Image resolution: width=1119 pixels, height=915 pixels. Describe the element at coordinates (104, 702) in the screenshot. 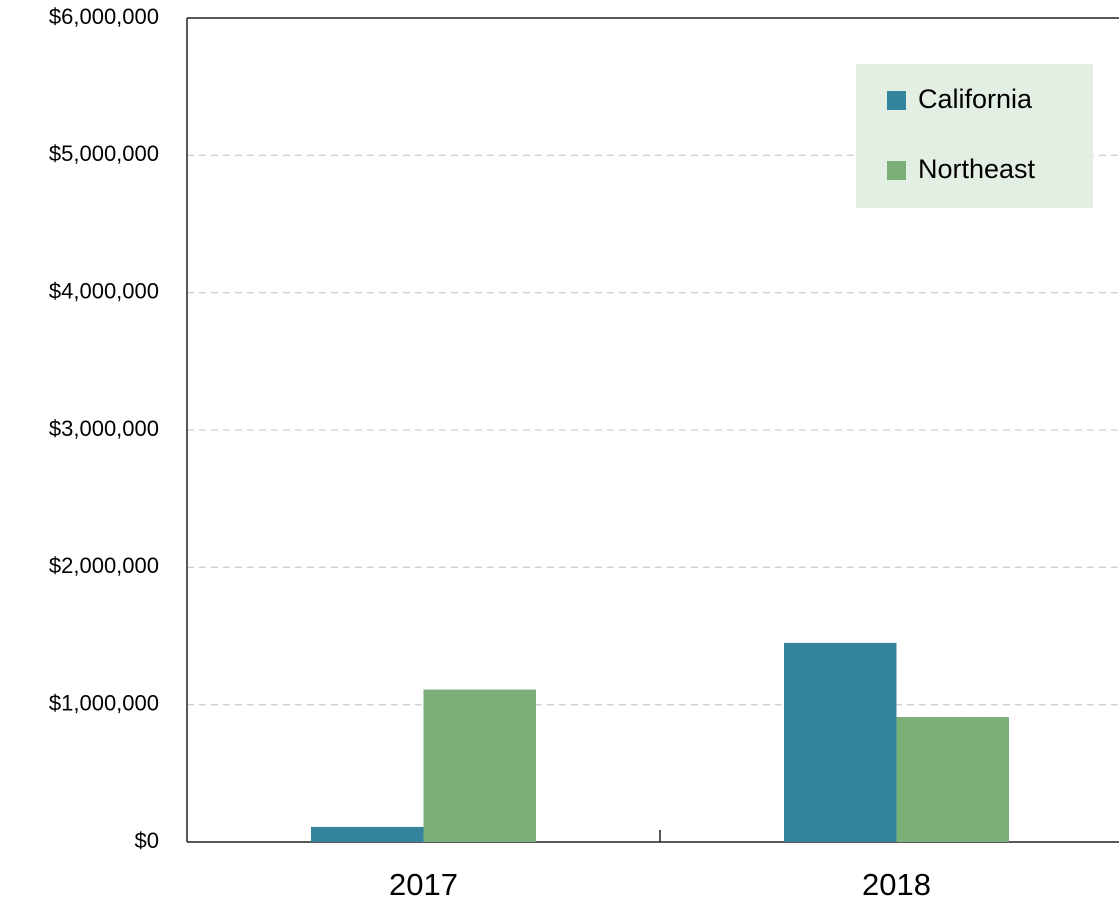

I see `y-tick-label: $1,000,000` at that location.